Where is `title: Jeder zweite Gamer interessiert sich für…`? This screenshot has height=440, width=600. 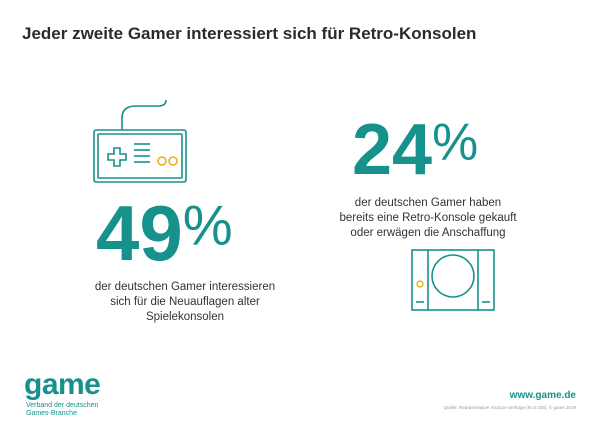 title: Jeder zweite Gamer interessiert sich für… is located at coordinates (249, 33).